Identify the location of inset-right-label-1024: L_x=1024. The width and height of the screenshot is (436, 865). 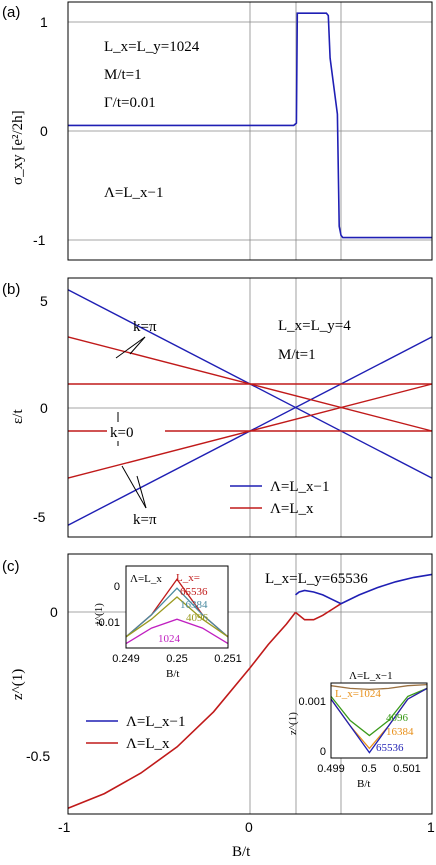
(358, 694).